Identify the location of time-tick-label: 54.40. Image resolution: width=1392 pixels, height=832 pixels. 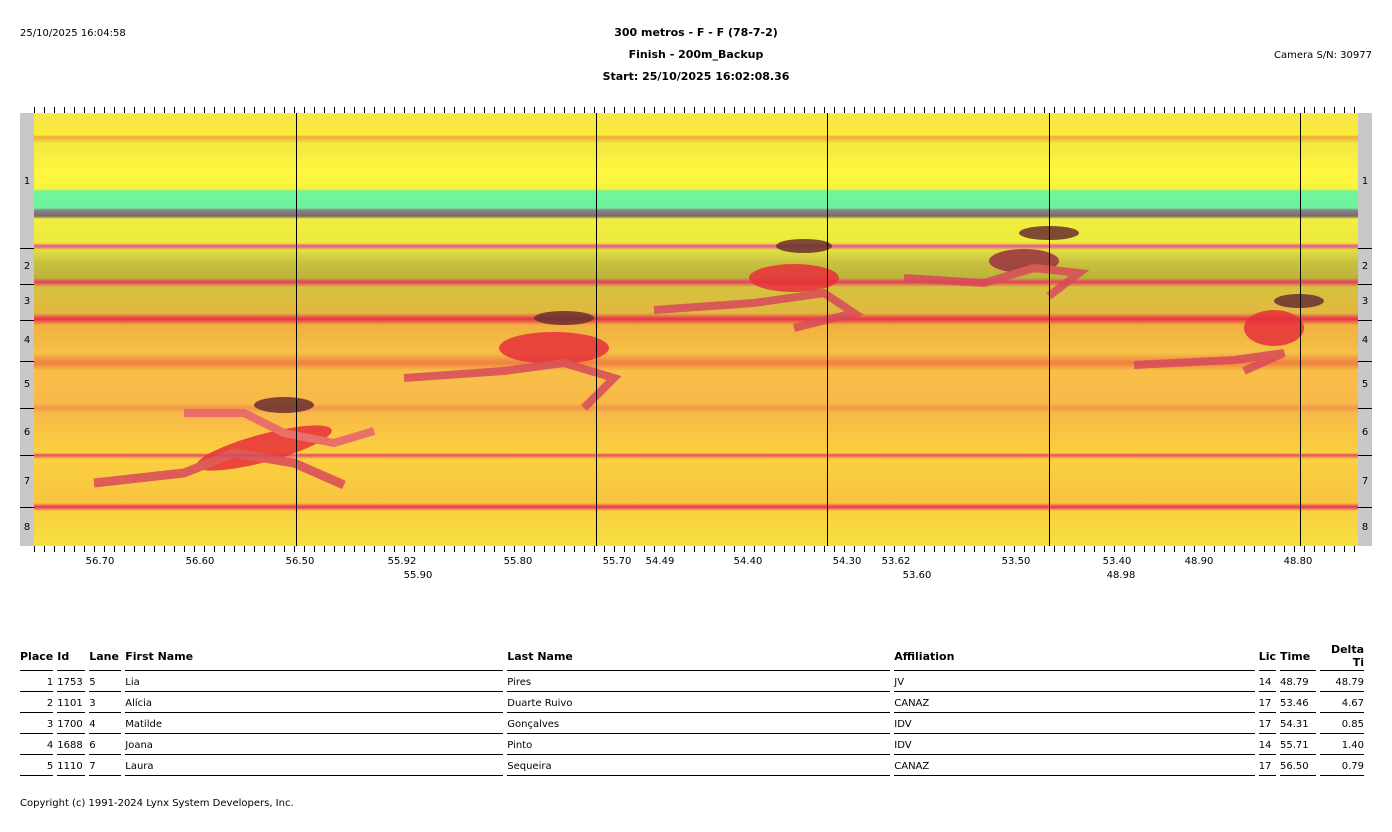
(748, 561).